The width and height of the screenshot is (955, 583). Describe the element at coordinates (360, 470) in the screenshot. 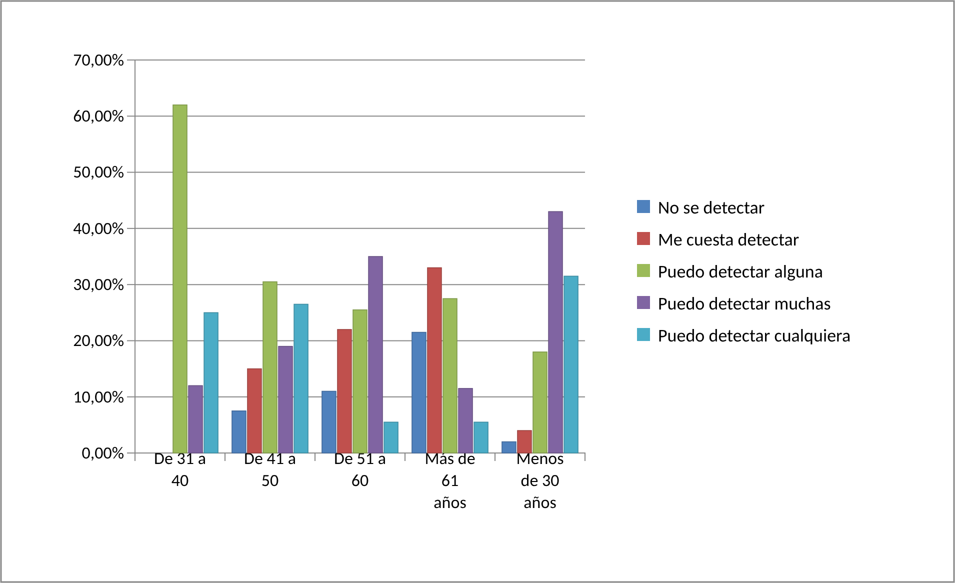

I see `x-tick-label: De 51 a 60` at that location.